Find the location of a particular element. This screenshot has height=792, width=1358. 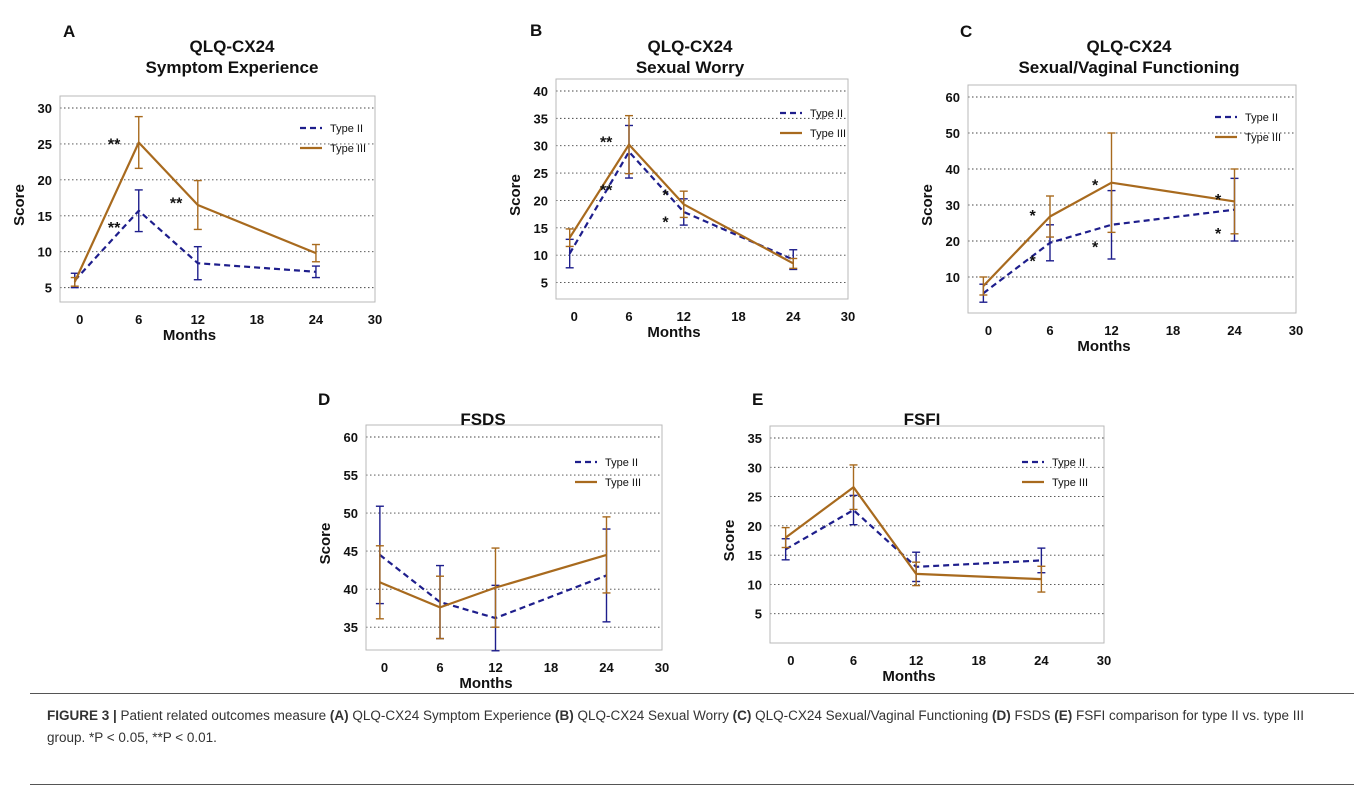

chart-title: Sexual Worry is located at coordinates (690, 67).